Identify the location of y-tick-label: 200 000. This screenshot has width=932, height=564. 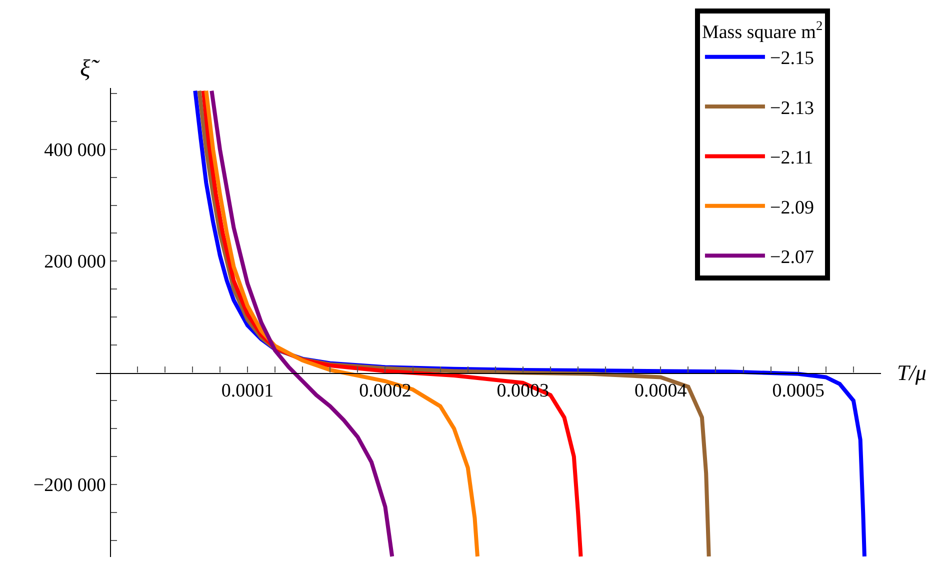
(75, 262).